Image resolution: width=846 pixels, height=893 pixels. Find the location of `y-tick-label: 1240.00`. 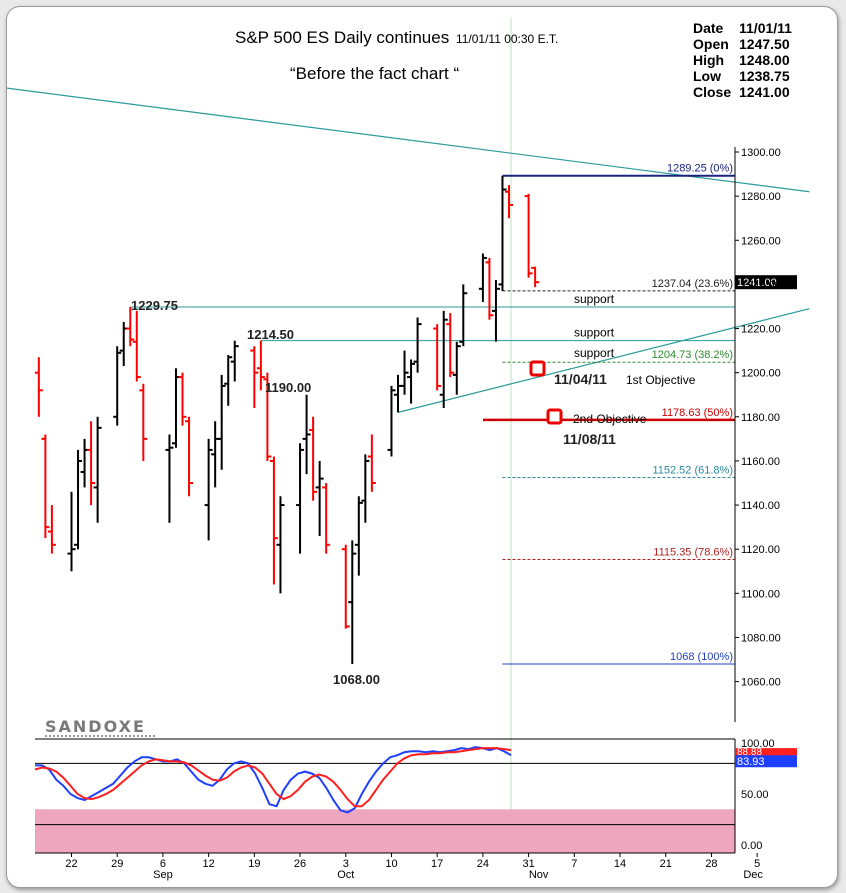

y-tick-label: 1240.00 is located at coordinates (761, 285).